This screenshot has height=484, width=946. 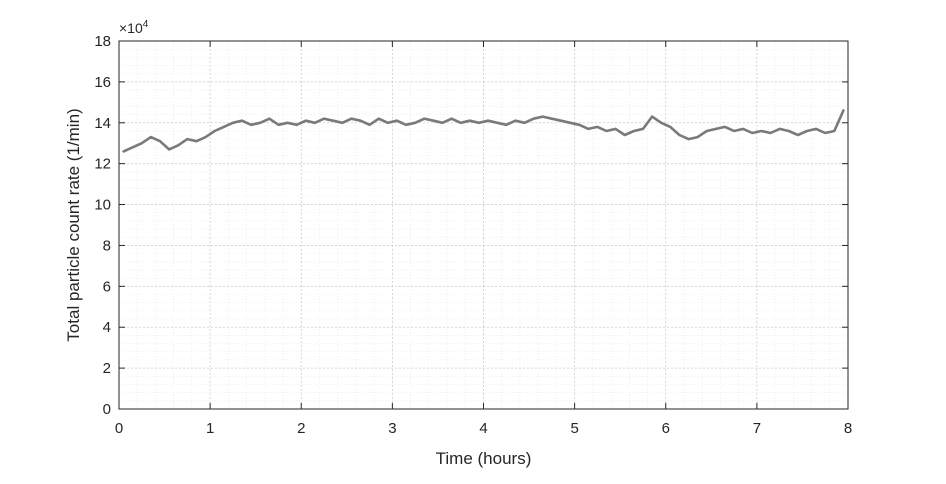 I want to click on x-tick-label: 6, so click(x=666, y=428).